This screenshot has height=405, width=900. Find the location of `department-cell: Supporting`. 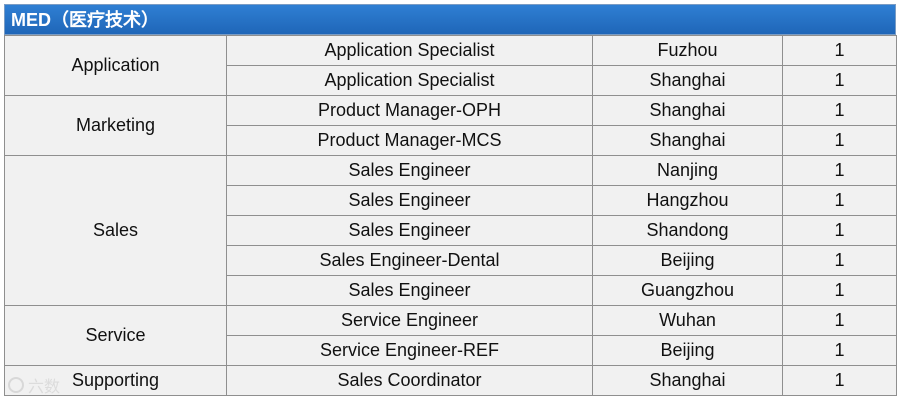

department-cell: Supporting is located at coordinates (115, 380).